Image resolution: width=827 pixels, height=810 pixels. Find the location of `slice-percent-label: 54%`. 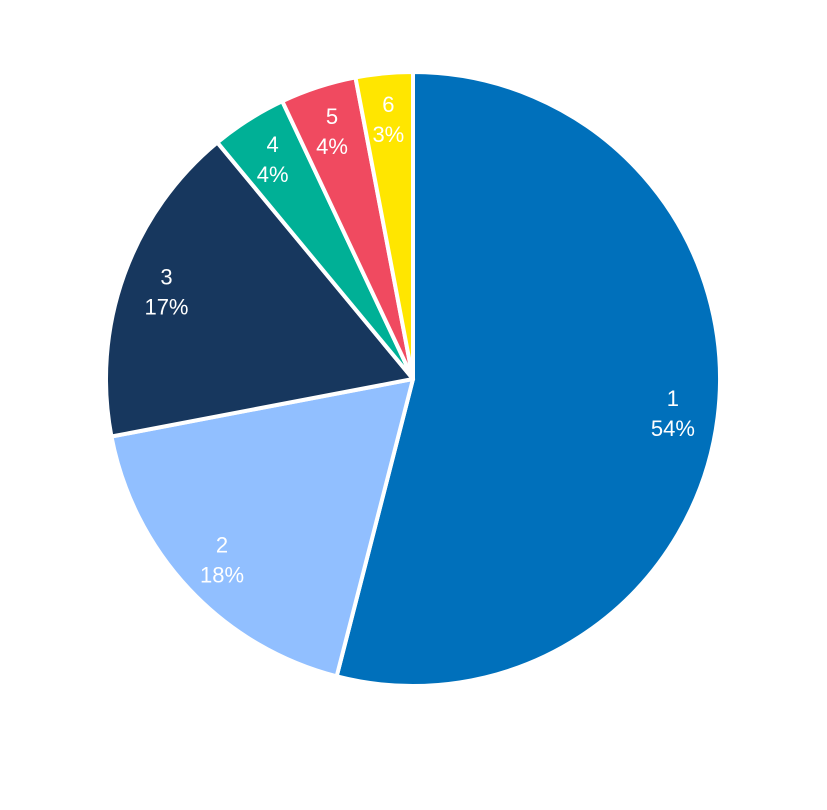

slice-percent-label: 54% is located at coordinates (673, 428).